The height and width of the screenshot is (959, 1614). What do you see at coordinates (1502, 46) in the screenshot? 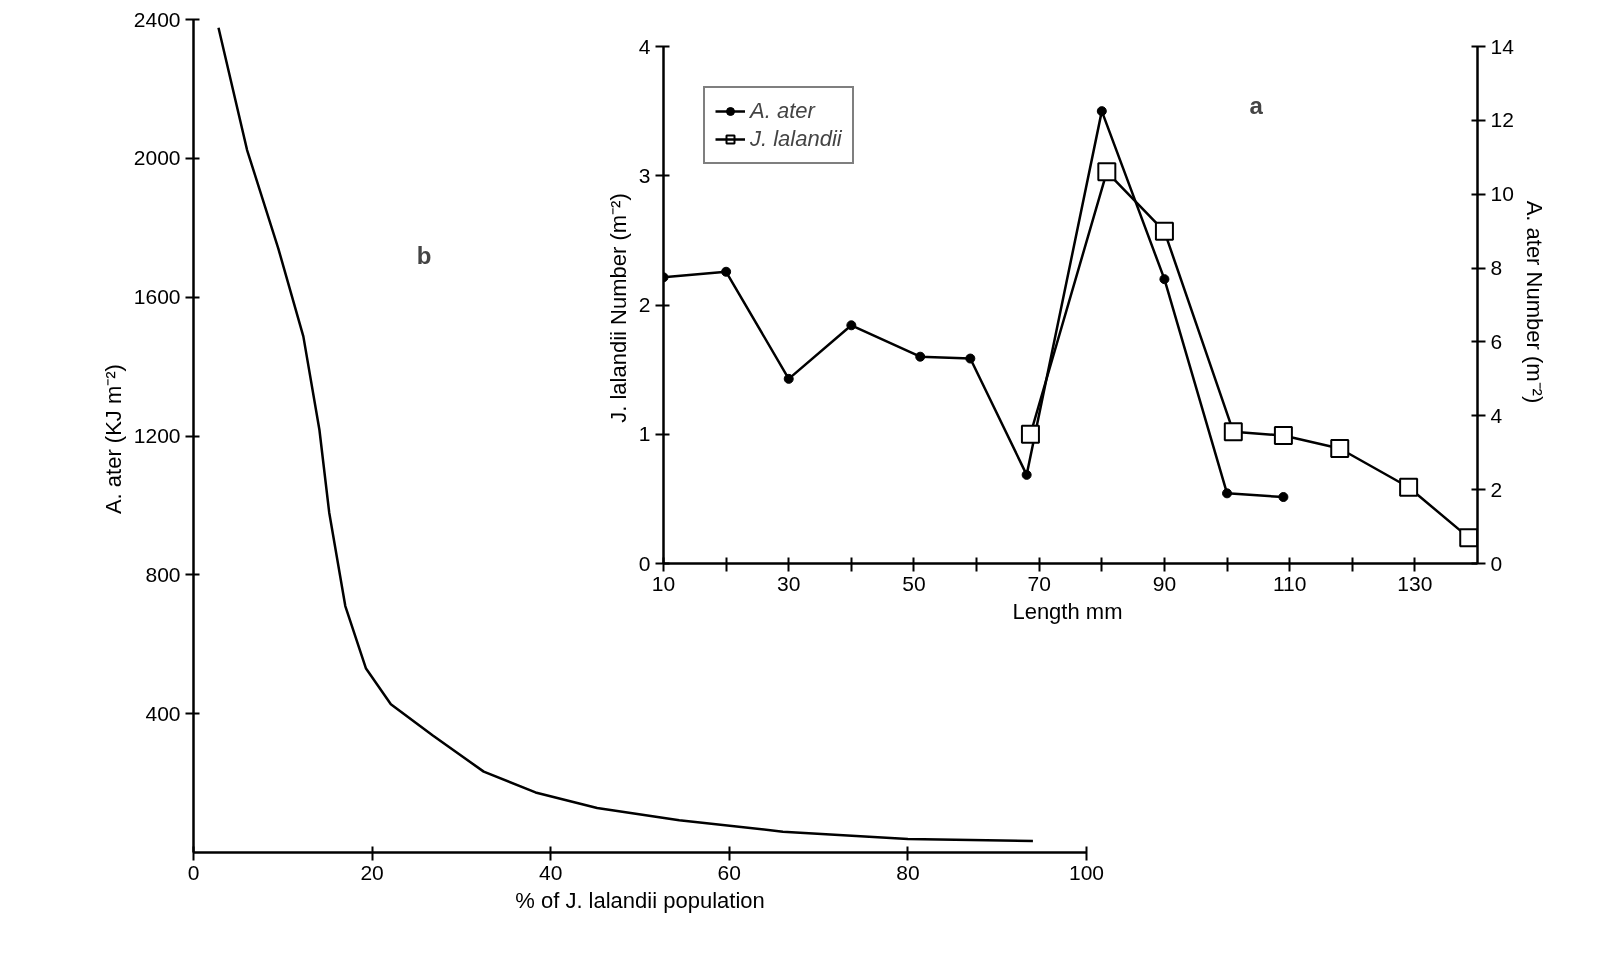
I see `y2-tick-label: 14` at bounding box center [1502, 46].